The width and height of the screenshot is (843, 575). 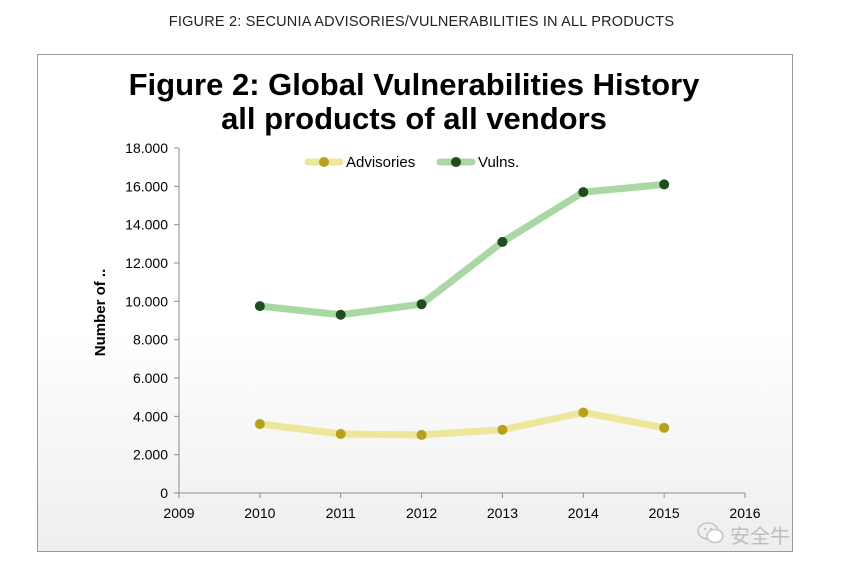 What do you see at coordinates (744, 513) in the screenshot?
I see `x-tick-label: 2016` at bounding box center [744, 513].